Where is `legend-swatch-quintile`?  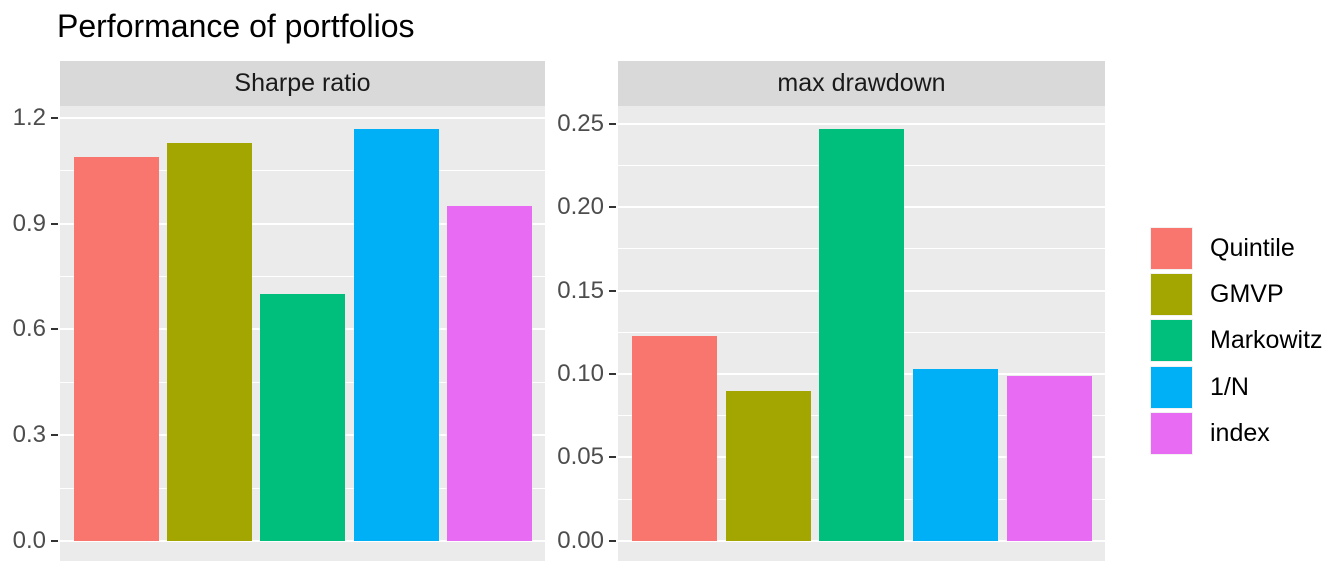
legend-swatch-quintile is located at coordinates (1171, 248).